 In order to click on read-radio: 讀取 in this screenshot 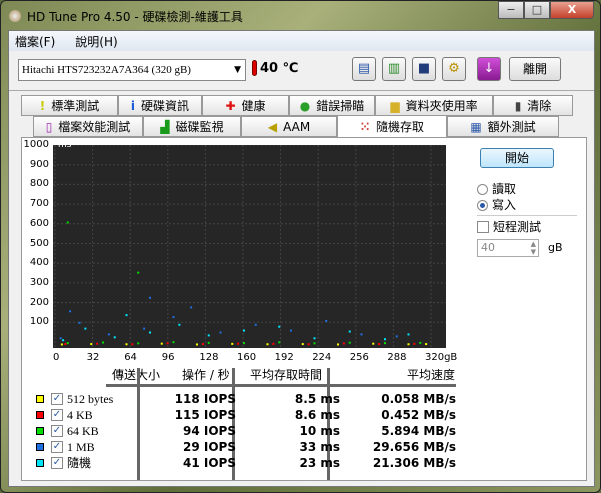, I will do `click(496, 189)`.